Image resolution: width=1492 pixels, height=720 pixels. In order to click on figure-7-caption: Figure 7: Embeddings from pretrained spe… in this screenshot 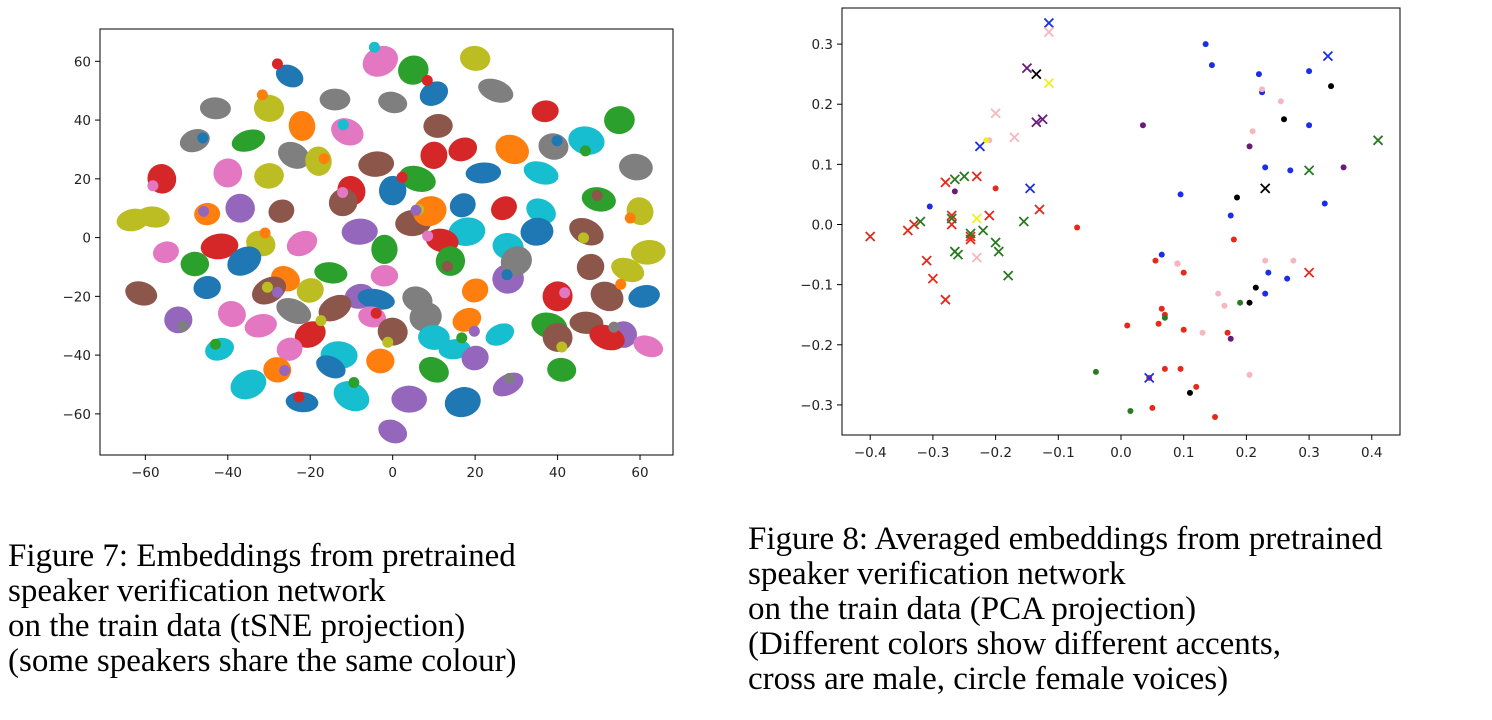, I will do `click(262, 609)`.